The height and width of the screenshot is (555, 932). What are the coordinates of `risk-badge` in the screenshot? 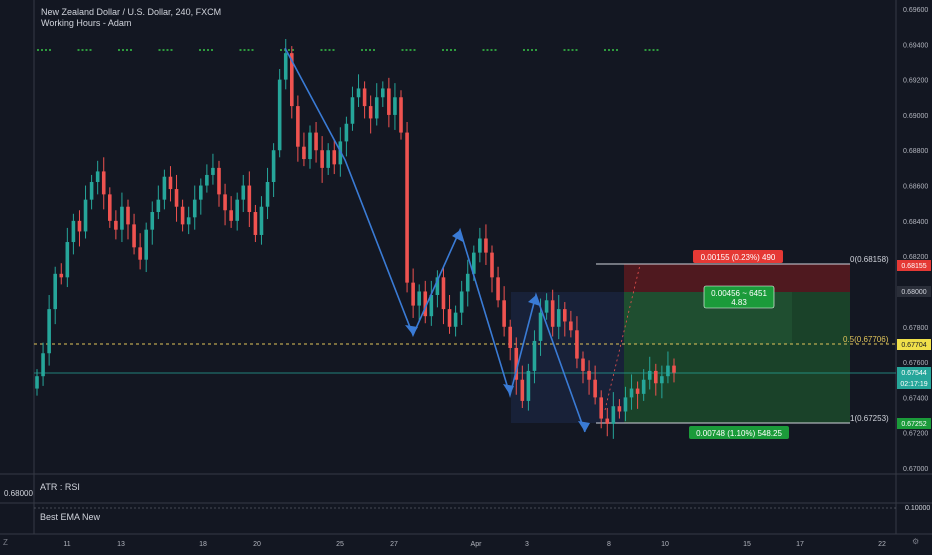 It's located at (738, 256).